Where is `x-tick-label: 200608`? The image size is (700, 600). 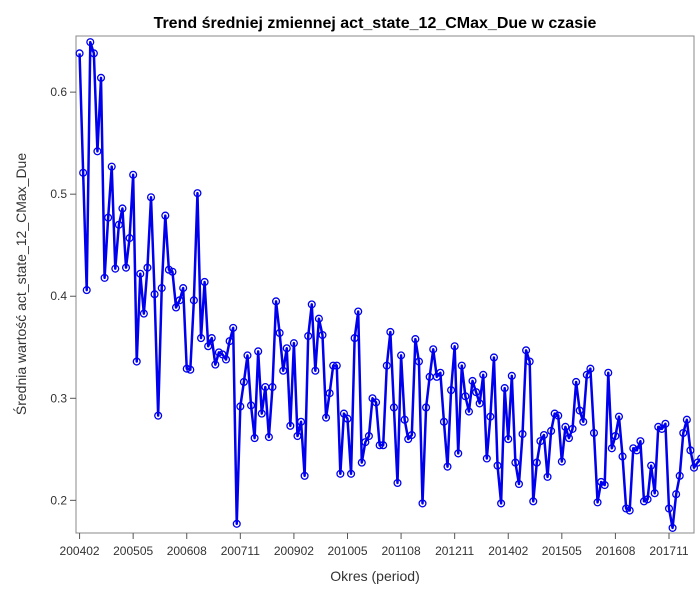
x-tick-label: 200608 is located at coordinates (187, 551).